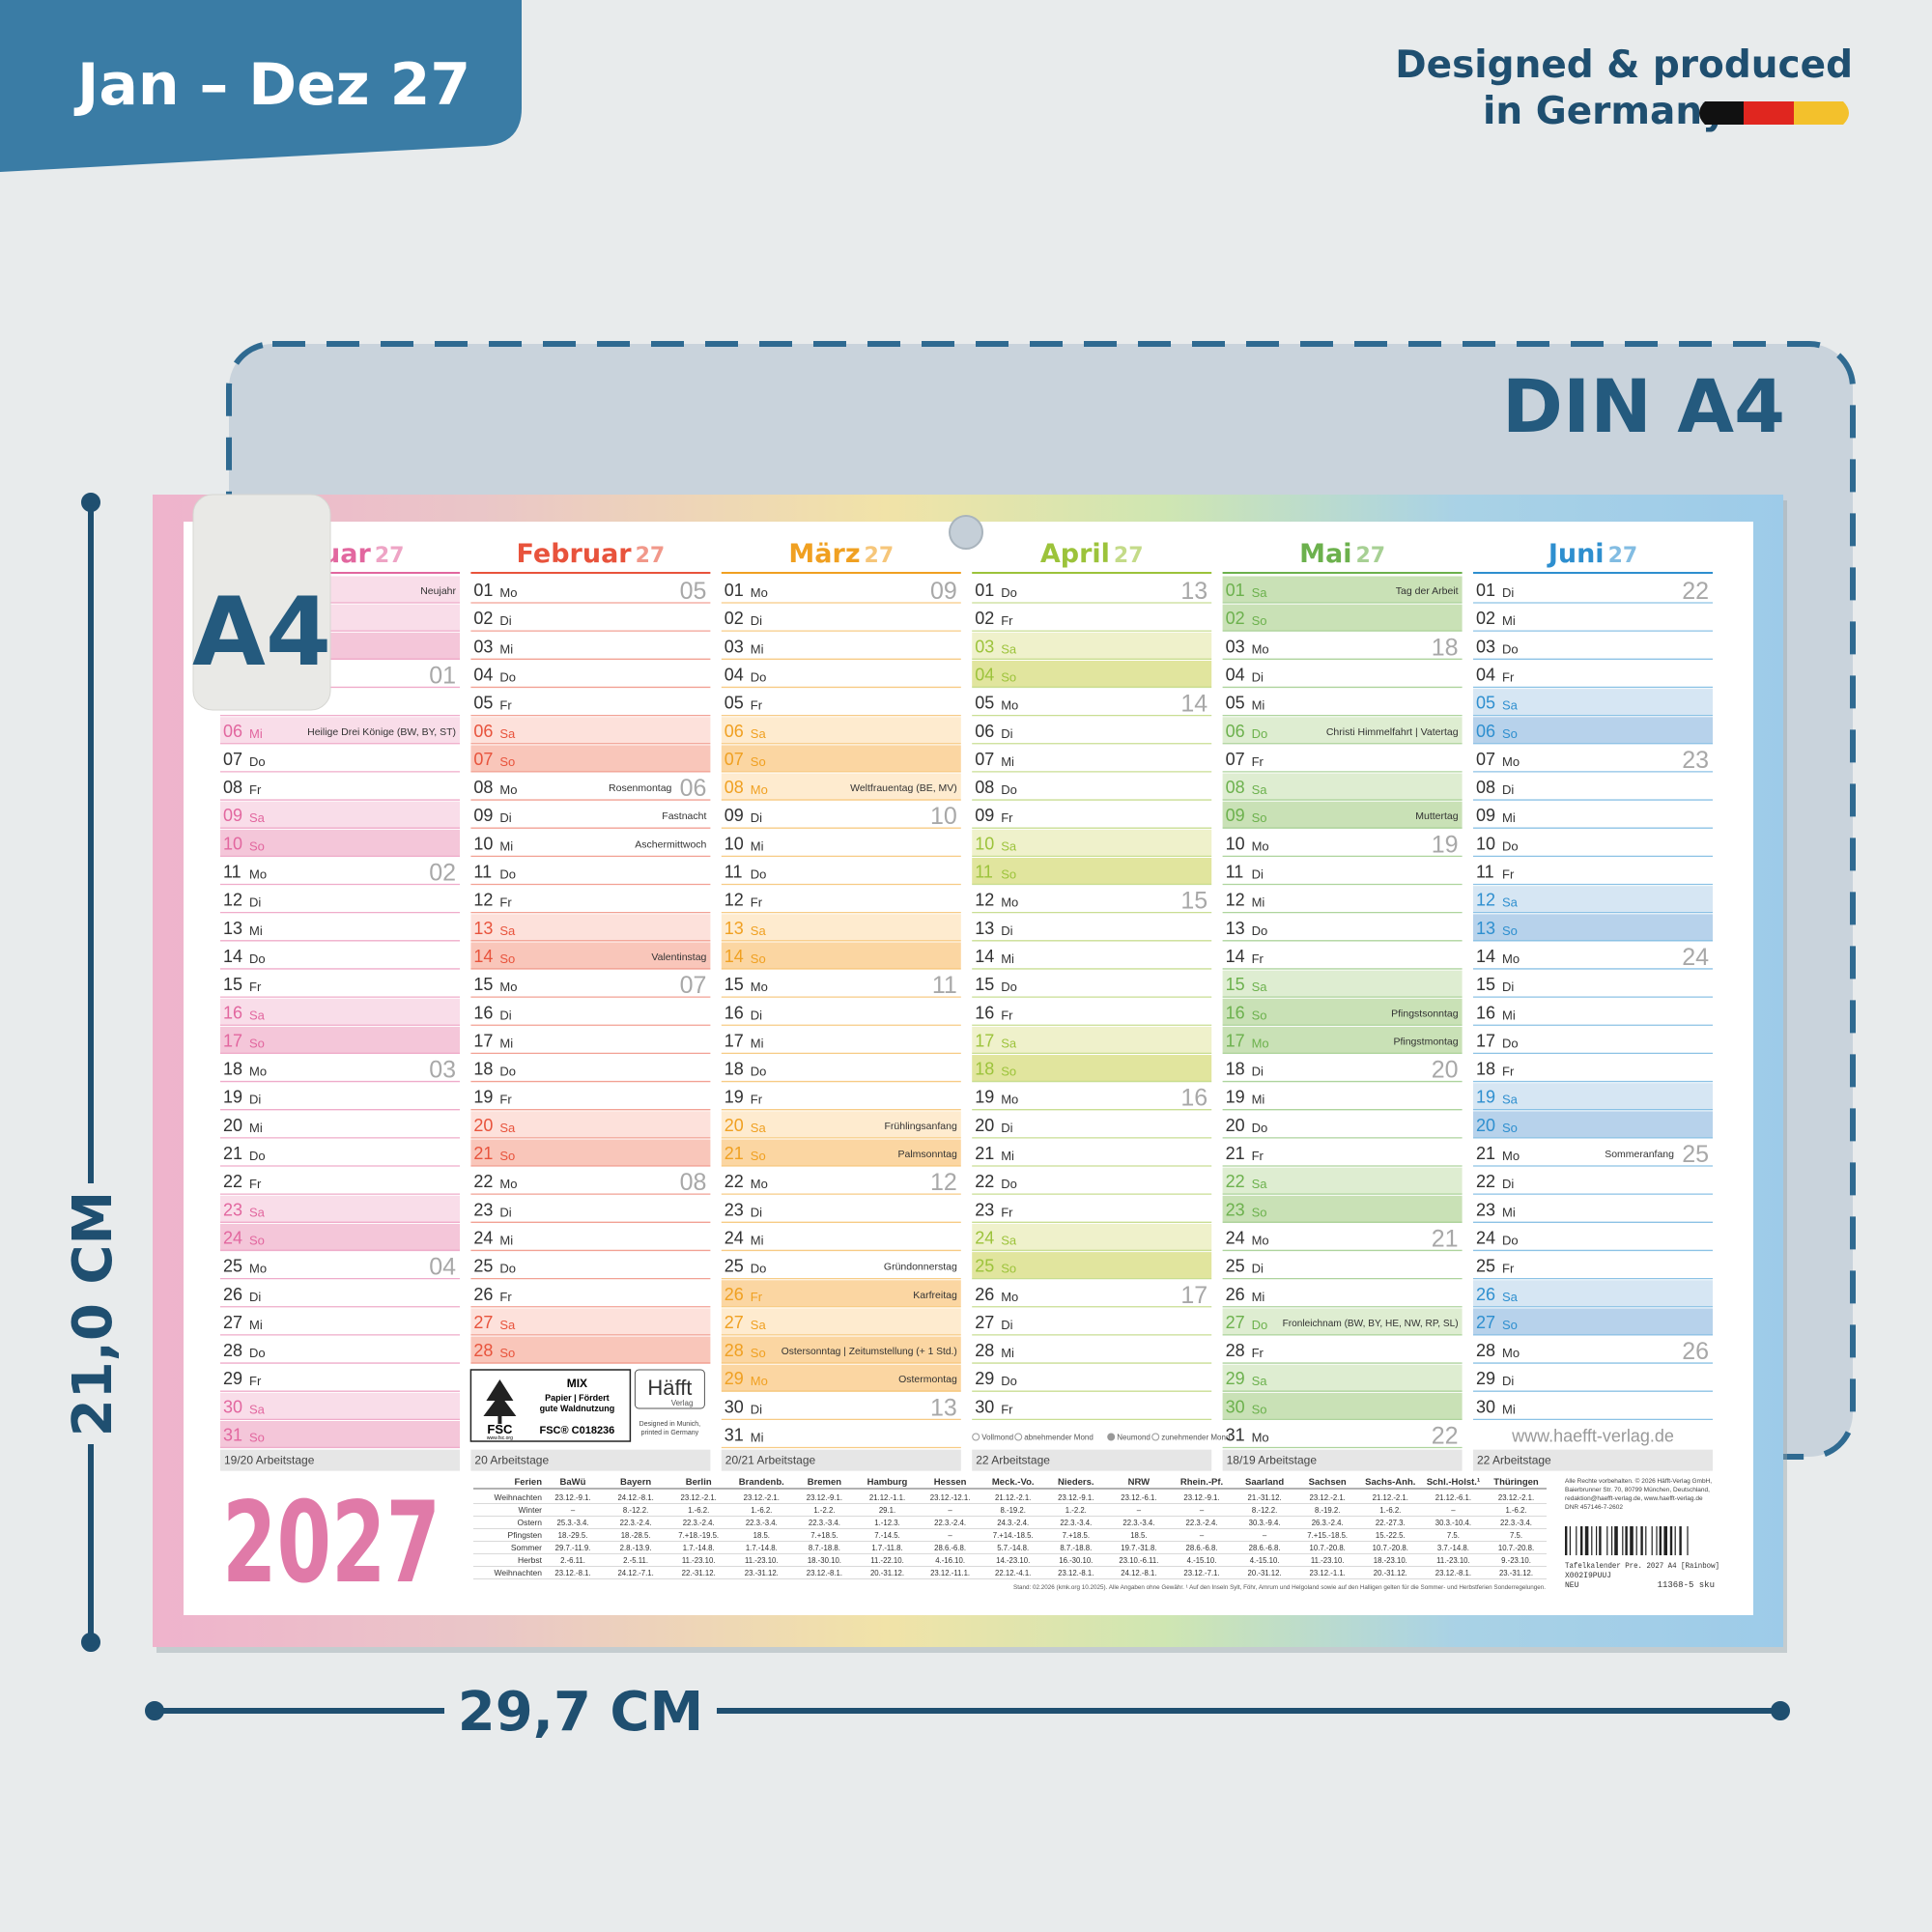 This screenshot has width=1932, height=1932. I want to click on week-number: 21, so click(1445, 1238).